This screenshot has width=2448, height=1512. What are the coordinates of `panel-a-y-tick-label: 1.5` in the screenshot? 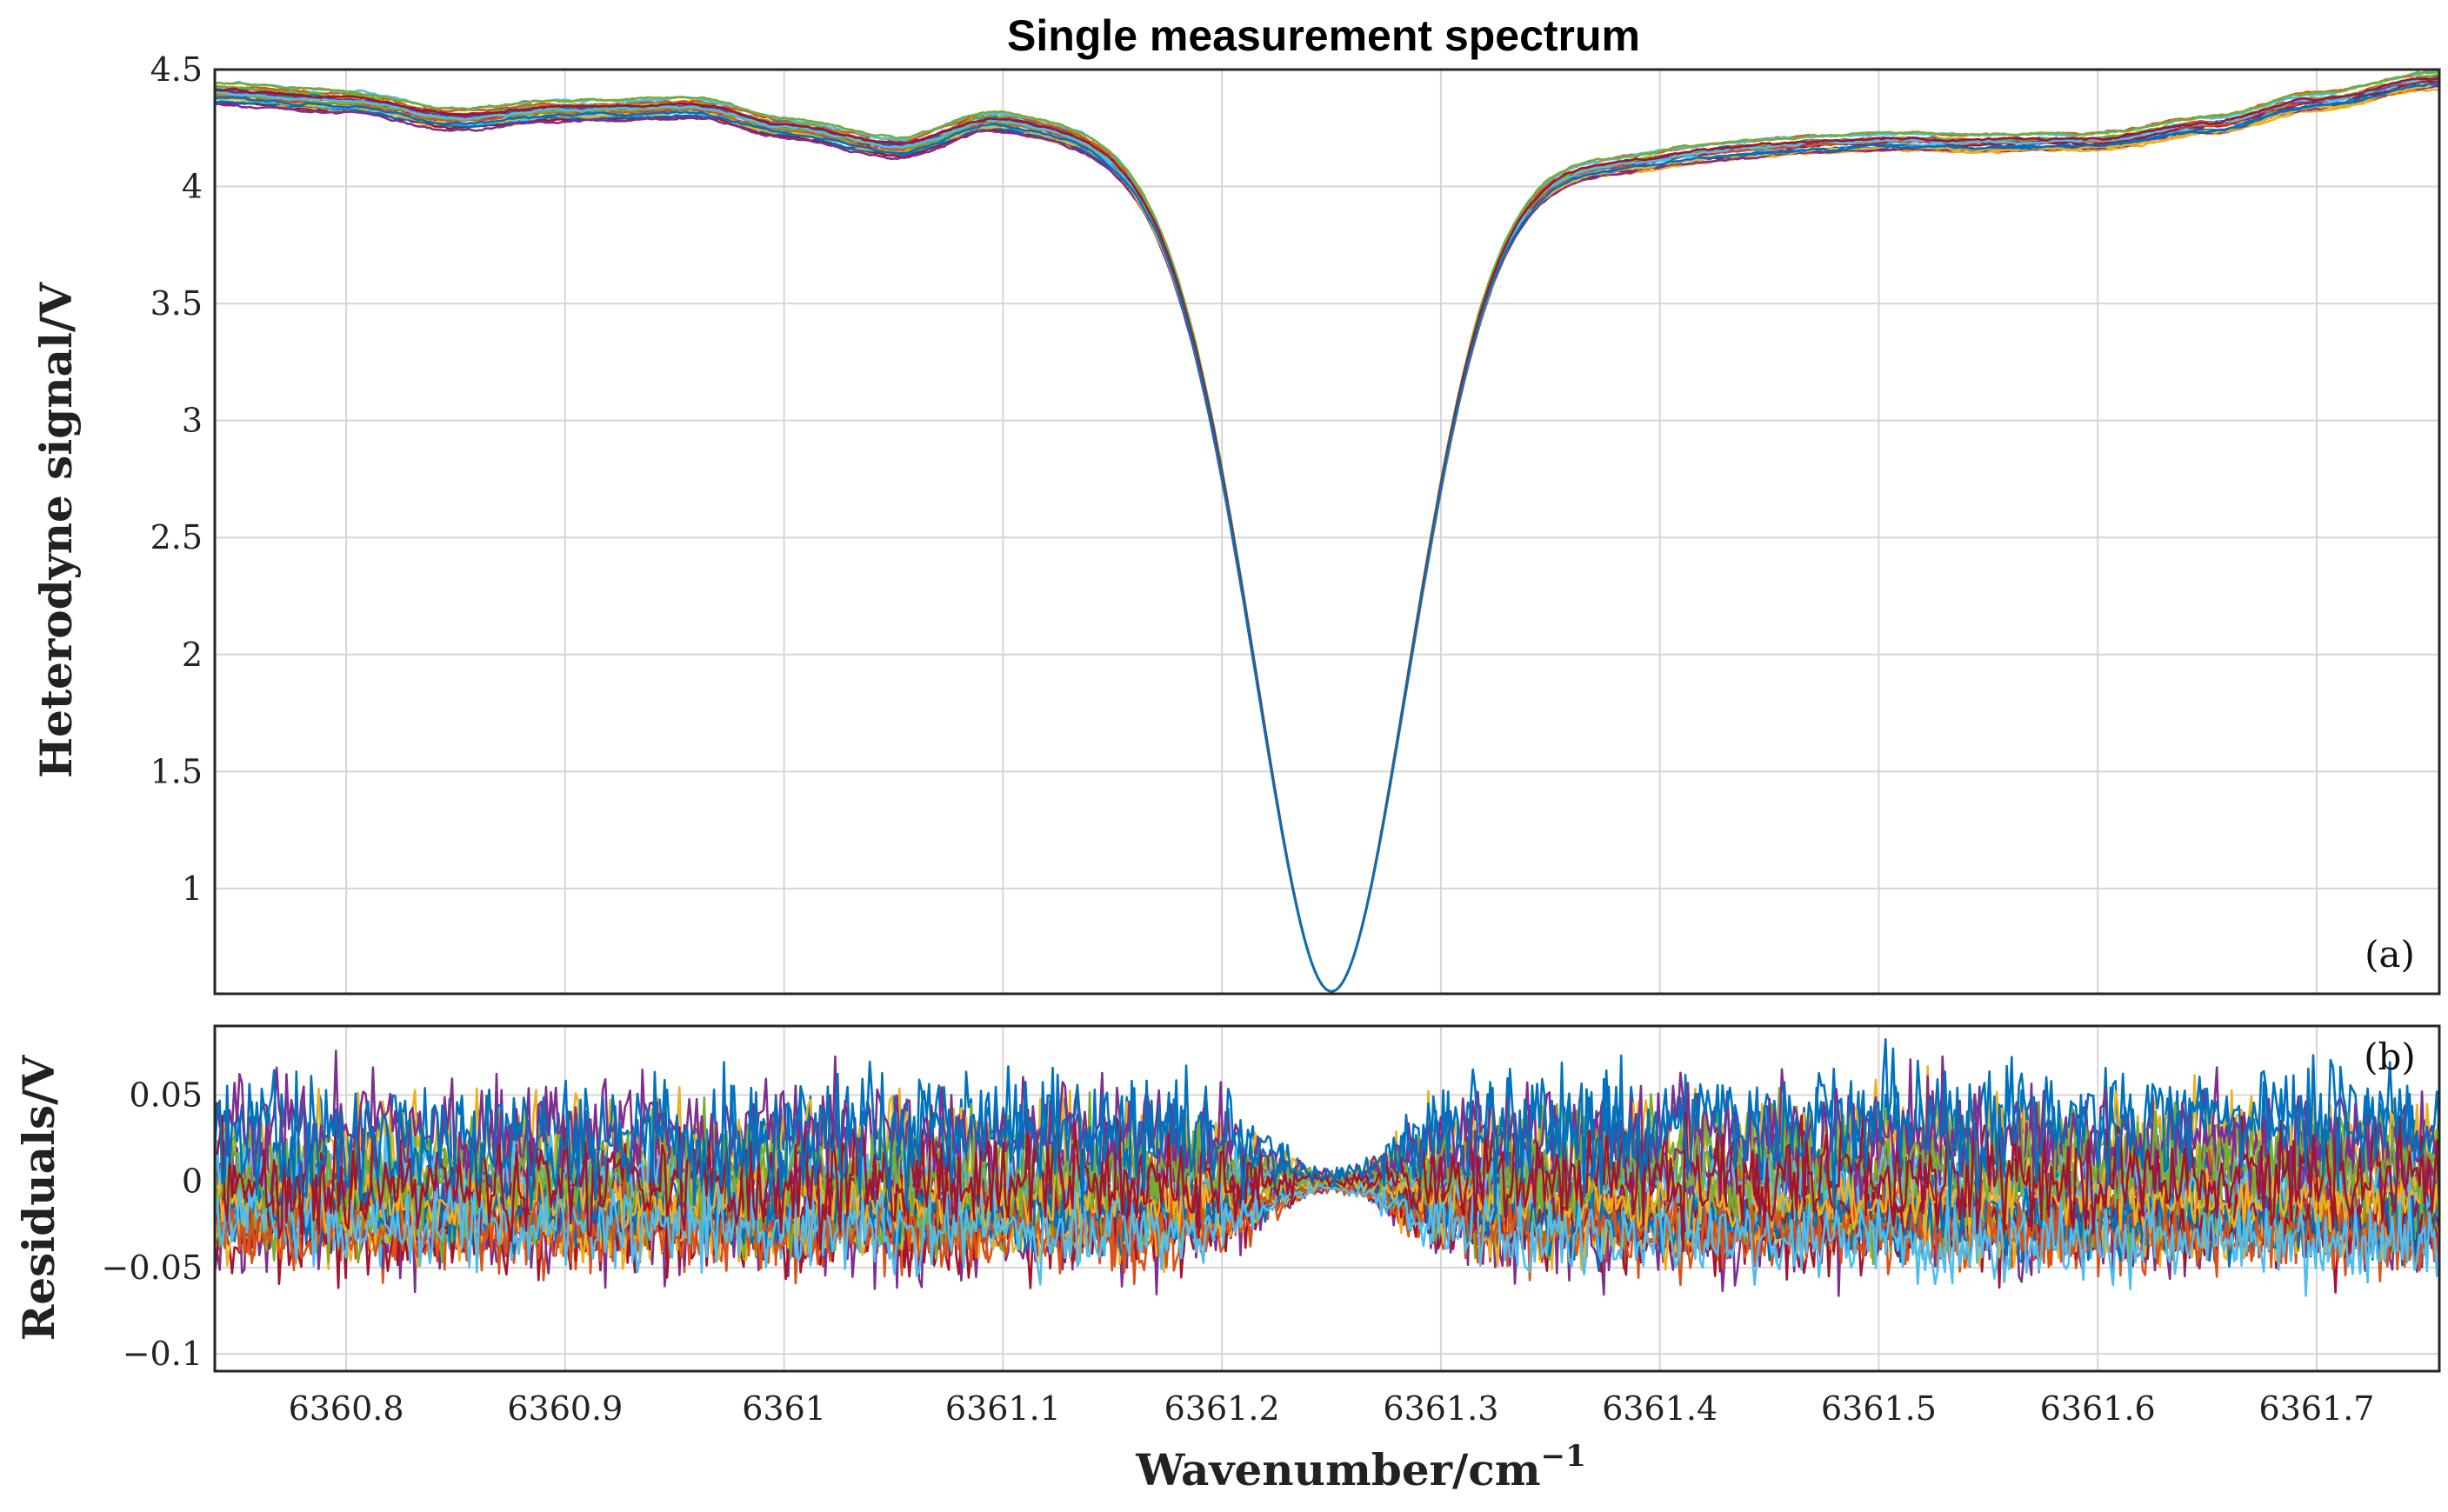 It's located at (176, 771).